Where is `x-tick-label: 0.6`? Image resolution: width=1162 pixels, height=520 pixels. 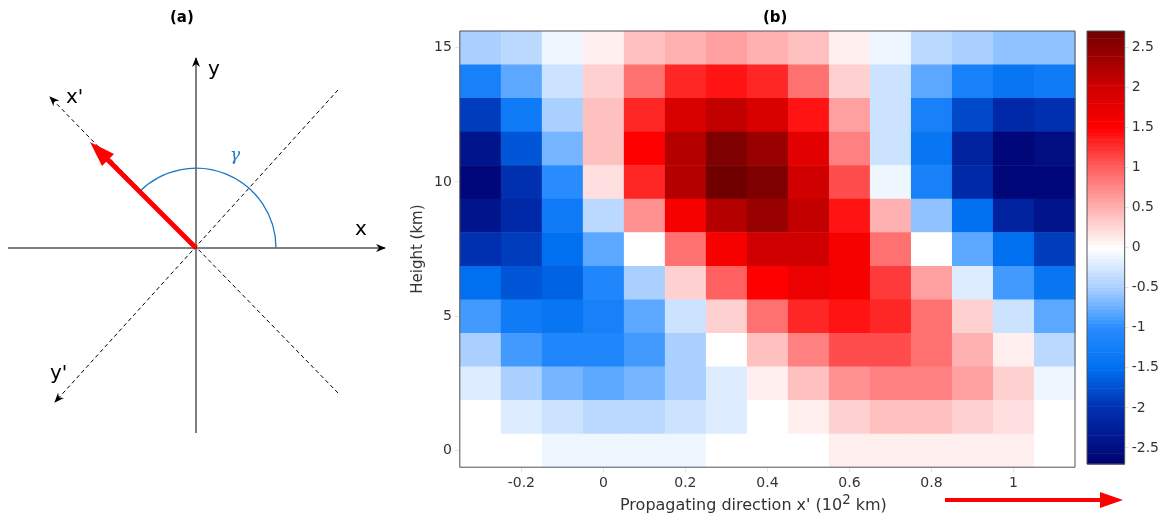
x-tick-label: 0.6 is located at coordinates (849, 482).